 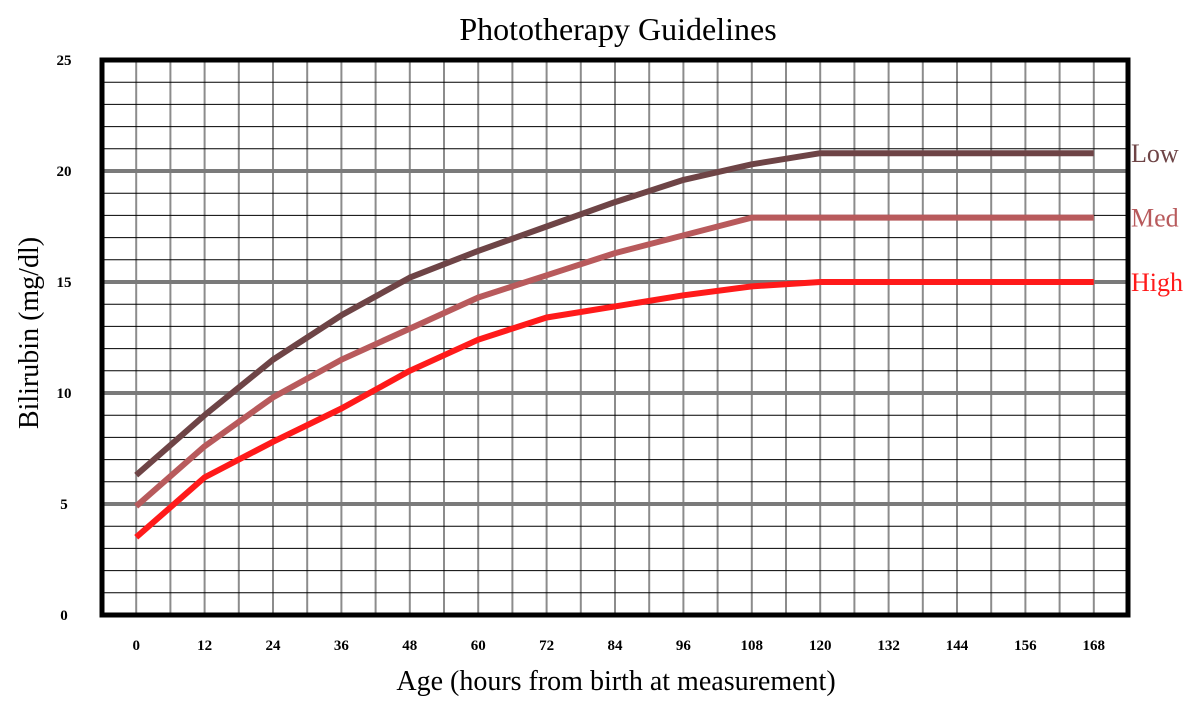 What do you see at coordinates (64, 283) in the screenshot?
I see `y-tick-label: 15` at bounding box center [64, 283].